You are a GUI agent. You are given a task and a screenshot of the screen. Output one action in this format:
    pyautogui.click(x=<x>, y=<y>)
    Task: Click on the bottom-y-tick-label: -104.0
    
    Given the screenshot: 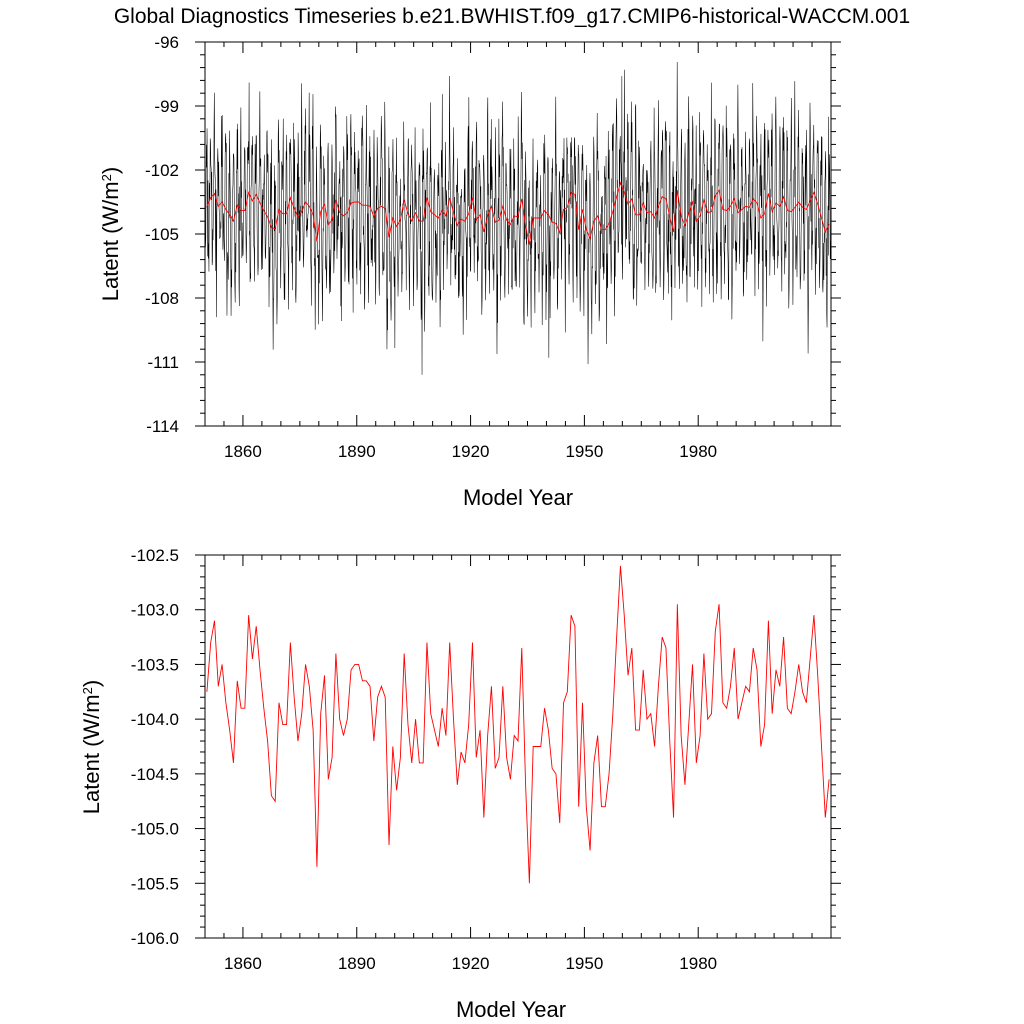 What is the action you would take?
    pyautogui.click(x=155, y=719)
    